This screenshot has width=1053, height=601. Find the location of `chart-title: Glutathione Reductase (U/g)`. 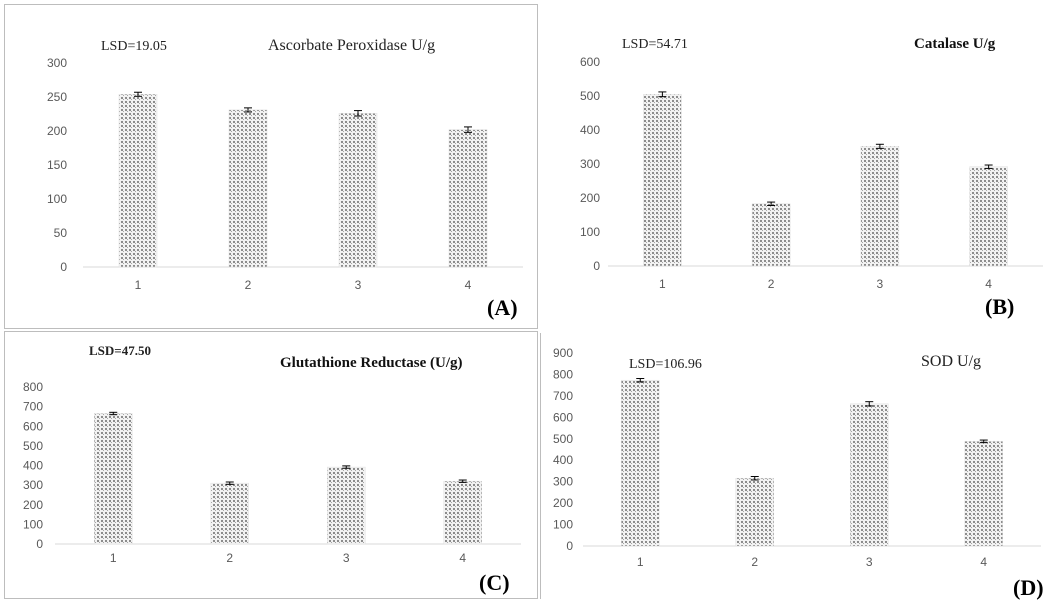

chart-title: Glutathione Reductase (U/g) is located at coordinates (371, 363).